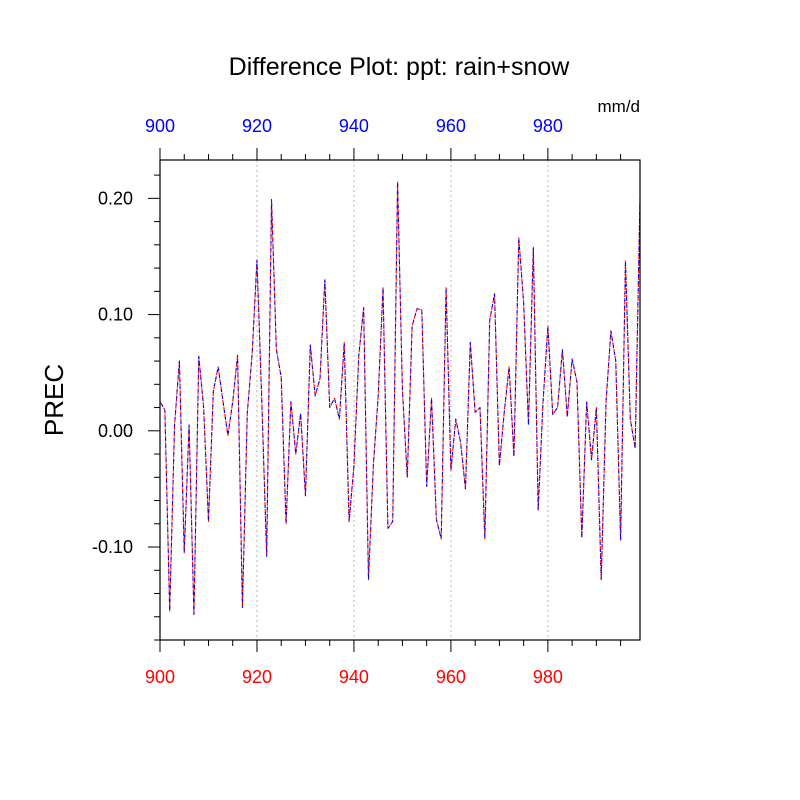 The width and height of the screenshot is (800, 800). Describe the element at coordinates (619, 106) in the screenshot. I see `units-label: mm/d` at that location.